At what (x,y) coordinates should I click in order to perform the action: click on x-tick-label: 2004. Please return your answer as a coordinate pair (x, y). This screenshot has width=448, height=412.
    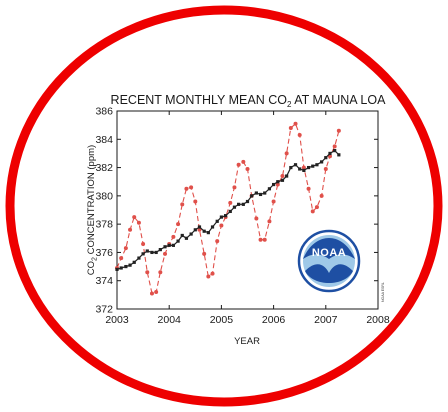
    Looking at the image, I should click on (170, 320).